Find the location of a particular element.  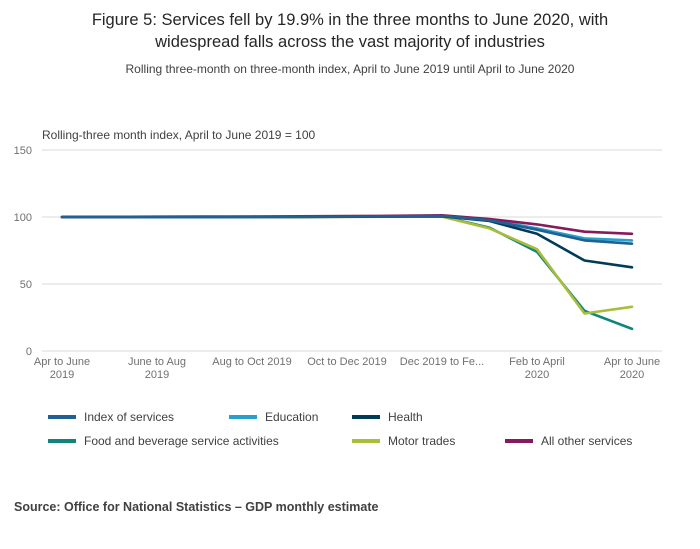

legend-label: Index of services is located at coordinates (129, 416).